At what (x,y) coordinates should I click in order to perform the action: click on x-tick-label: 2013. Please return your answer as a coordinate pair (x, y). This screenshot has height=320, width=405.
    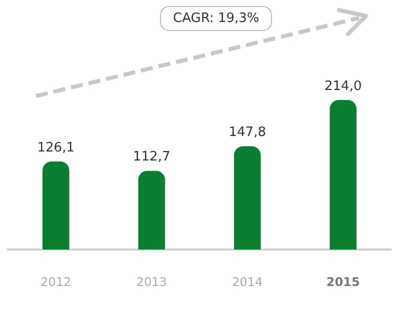
    Looking at the image, I should click on (151, 281).